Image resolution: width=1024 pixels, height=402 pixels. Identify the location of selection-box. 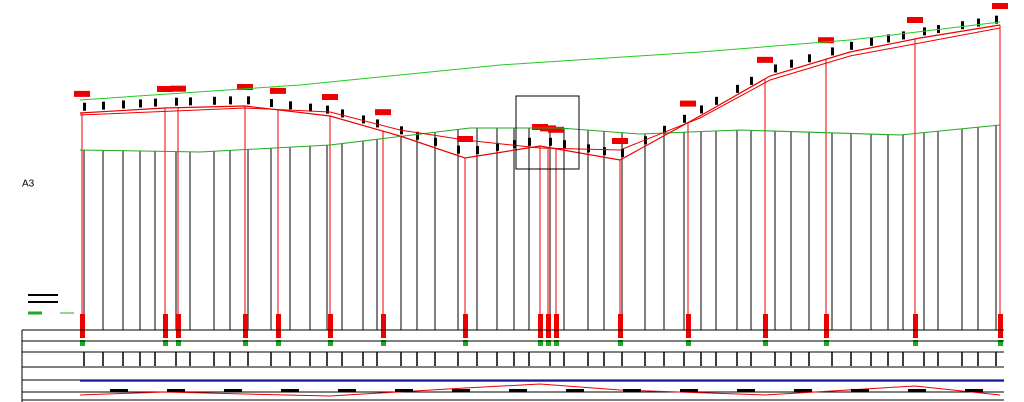
(547, 132).